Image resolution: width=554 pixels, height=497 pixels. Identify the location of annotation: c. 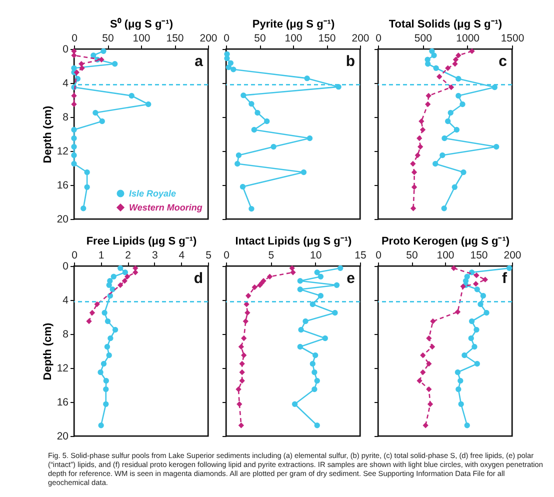
(502, 61).